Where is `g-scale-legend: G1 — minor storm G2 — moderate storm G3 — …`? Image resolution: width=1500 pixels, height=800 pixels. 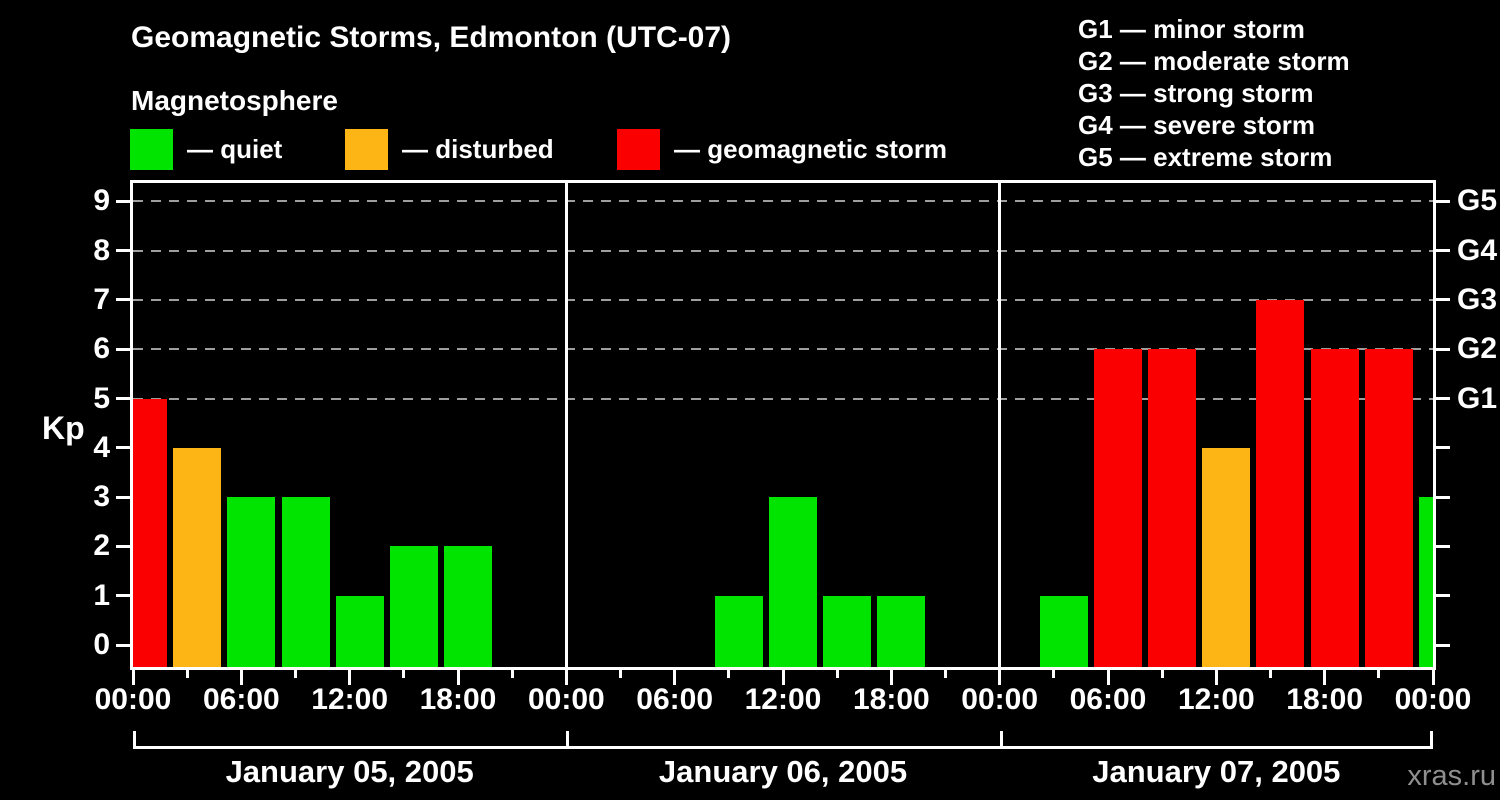 g-scale-legend: G1 — minor storm G2 — moderate storm G3 — … is located at coordinates (1214, 93).